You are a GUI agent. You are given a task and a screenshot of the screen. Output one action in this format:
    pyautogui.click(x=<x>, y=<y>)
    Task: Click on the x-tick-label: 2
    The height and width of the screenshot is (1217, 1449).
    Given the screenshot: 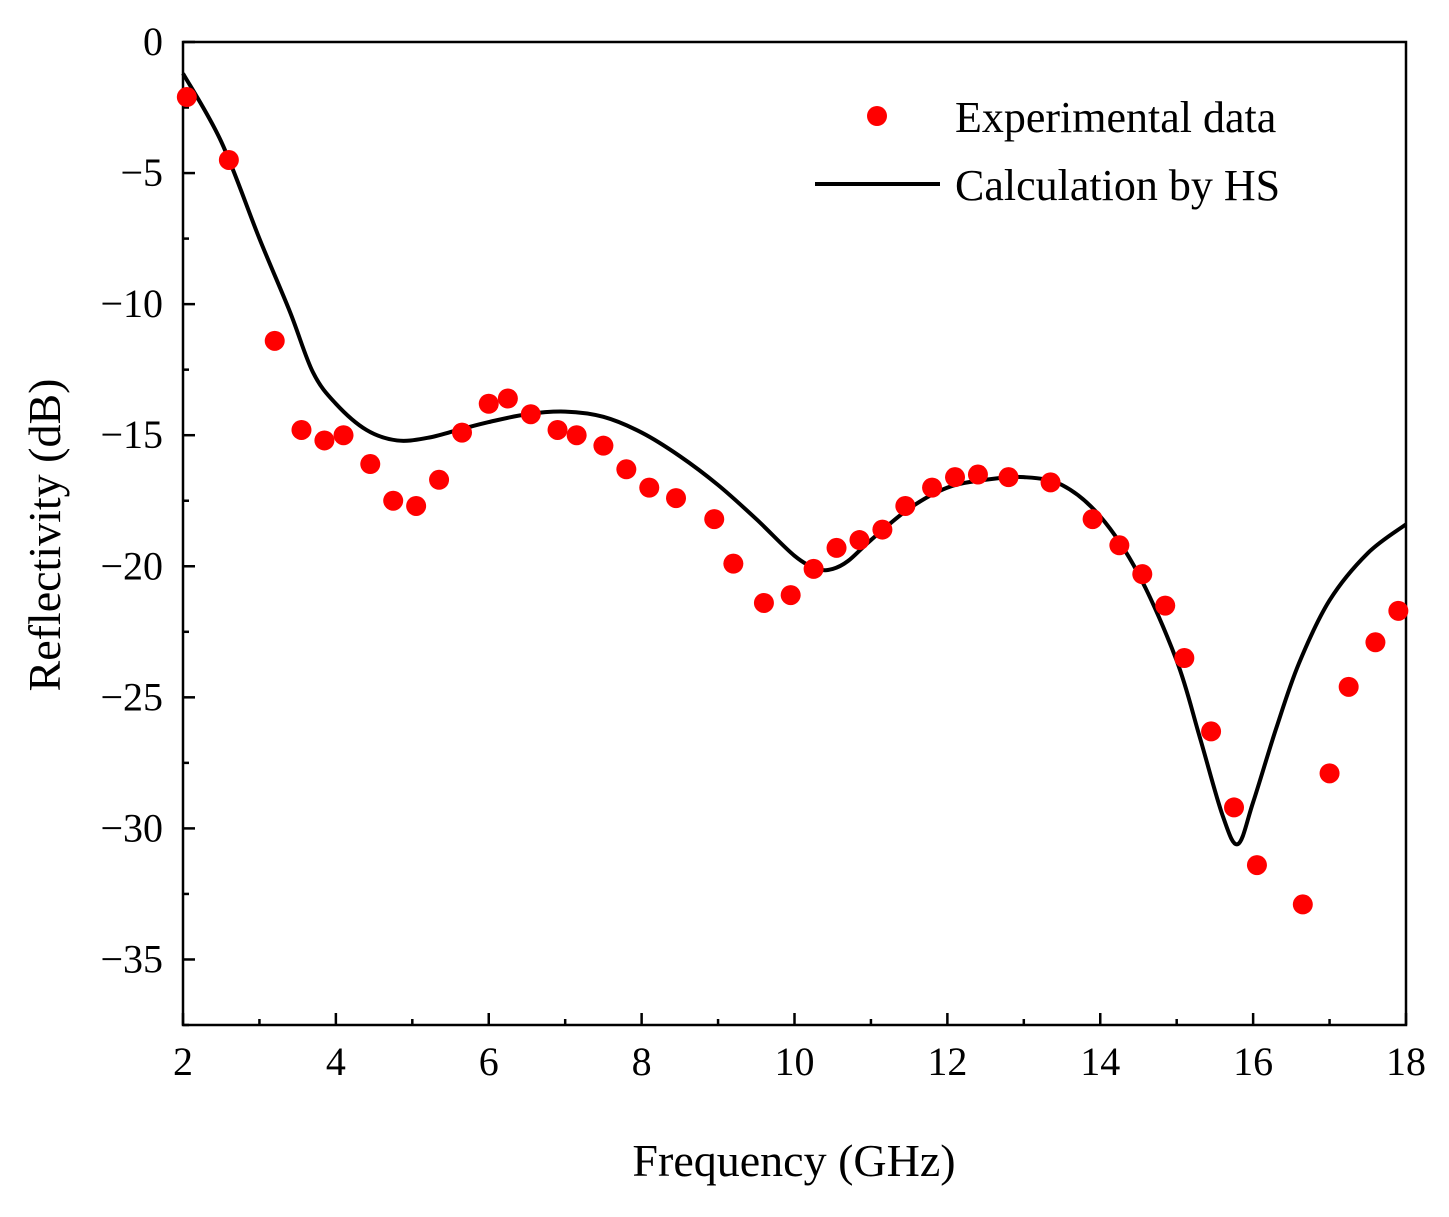 What is the action you would take?
    pyautogui.click(x=183, y=1061)
    